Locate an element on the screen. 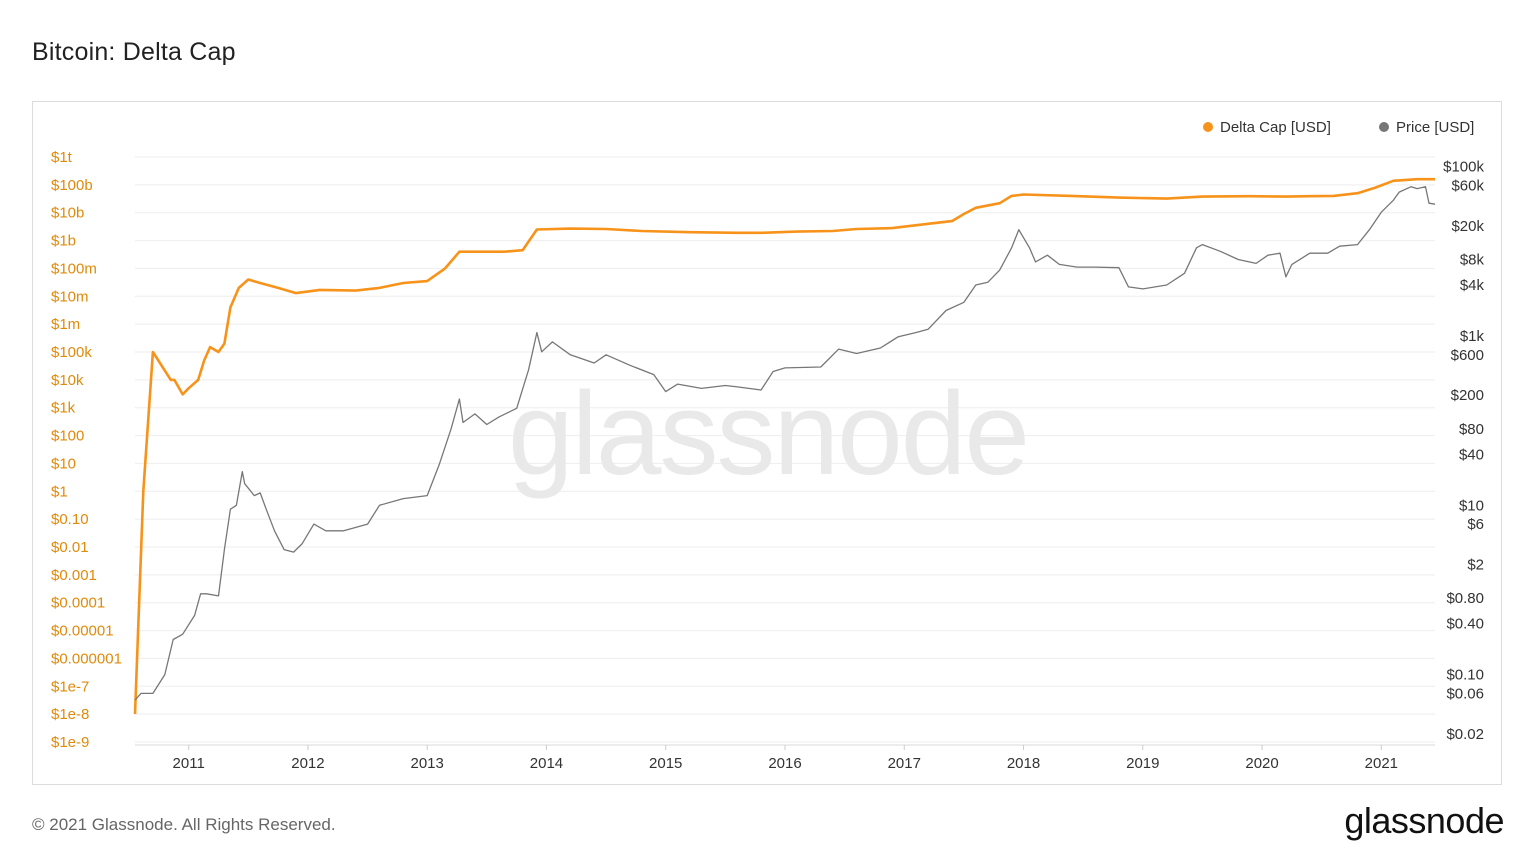  left-axis-tick-label: $0.10 is located at coordinates (70, 519).